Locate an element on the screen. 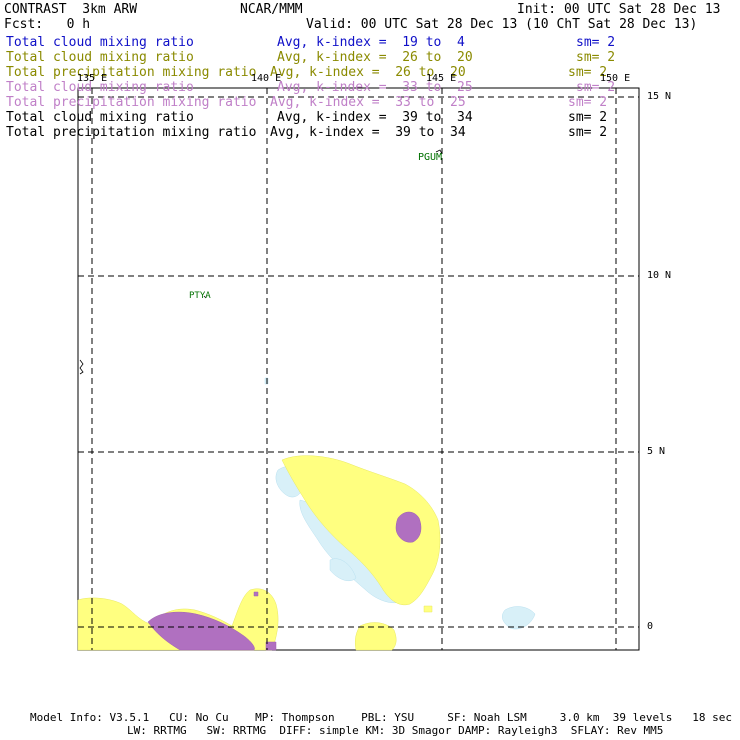 Image resolution: width=740 pixels, height=740 pixels. legend-5-field: Total precipitation mixing ratio is located at coordinates (131, 102).